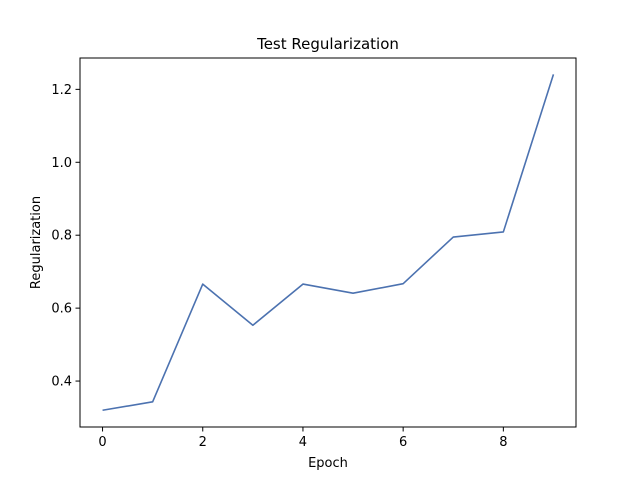 The image size is (640, 480). What do you see at coordinates (61, 163) in the screenshot?
I see `y-tick-label-3: 1.0` at bounding box center [61, 163].